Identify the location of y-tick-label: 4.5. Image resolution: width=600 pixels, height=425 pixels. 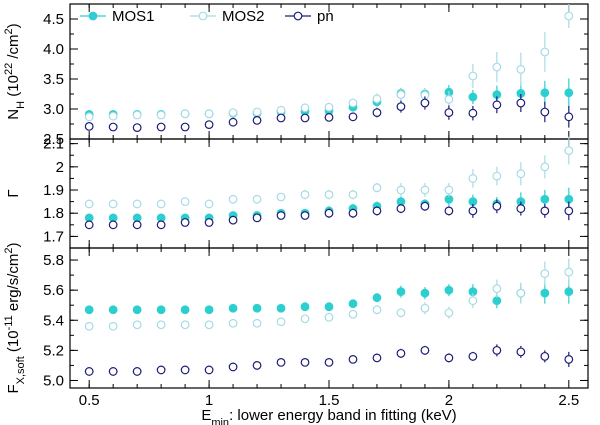
(53, 19).